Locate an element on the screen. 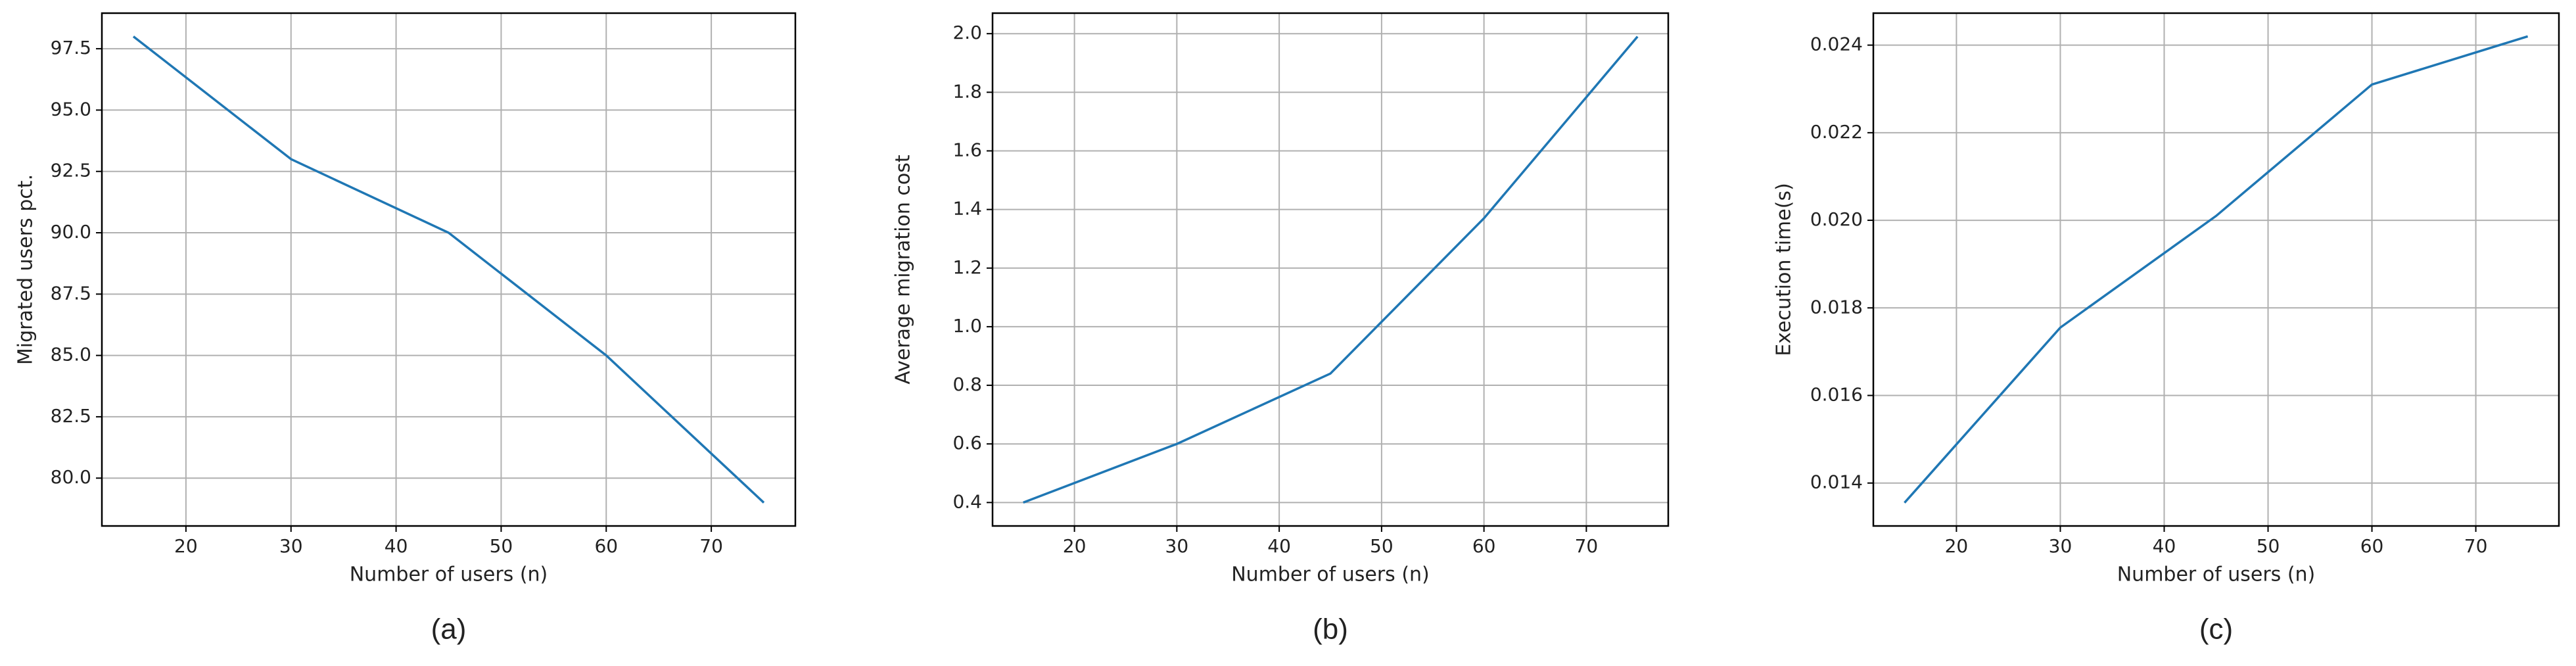 This screenshot has height=666, width=2576. y-tick-label: 0.6 is located at coordinates (967, 443).